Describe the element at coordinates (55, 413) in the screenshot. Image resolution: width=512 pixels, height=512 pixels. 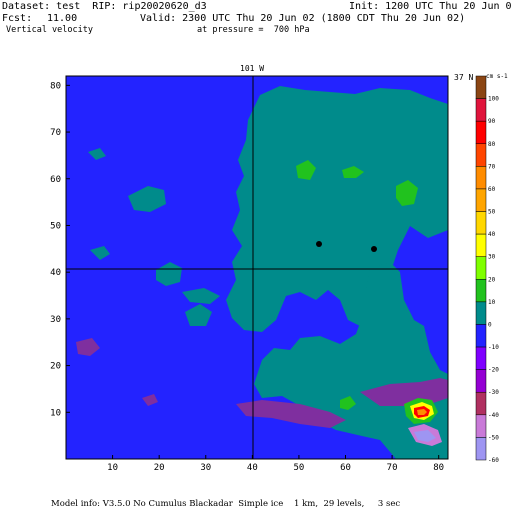
I see `y-tick-label-10: 10` at that location.